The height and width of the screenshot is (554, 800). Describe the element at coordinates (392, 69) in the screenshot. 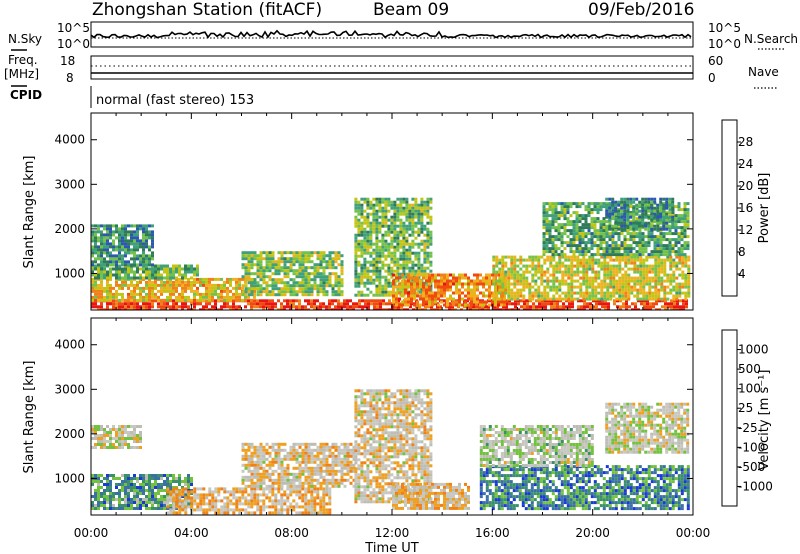

I see `freq-traces` at that location.